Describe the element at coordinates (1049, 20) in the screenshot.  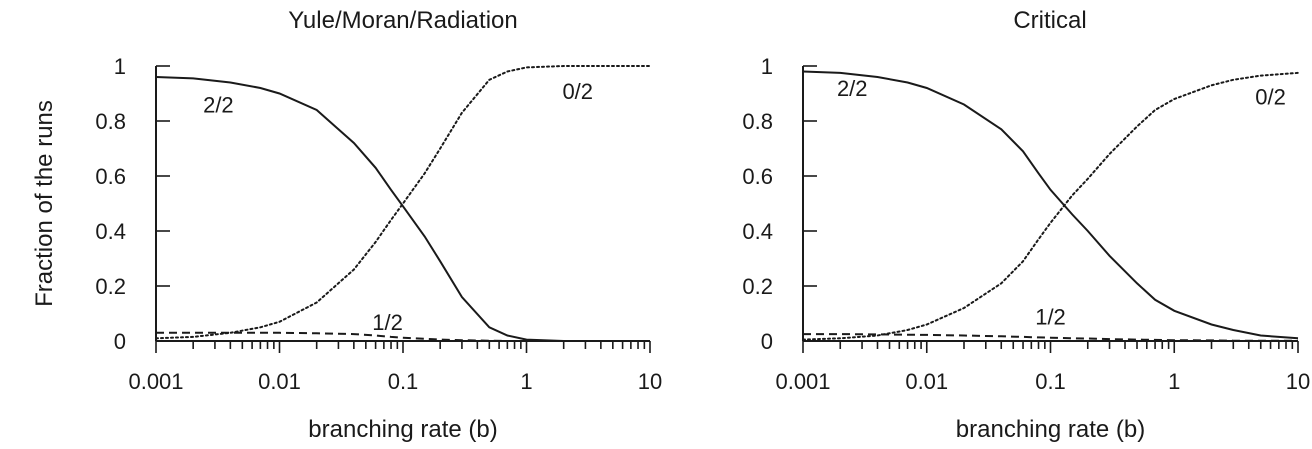
I see `chart-title: Critical` at that location.